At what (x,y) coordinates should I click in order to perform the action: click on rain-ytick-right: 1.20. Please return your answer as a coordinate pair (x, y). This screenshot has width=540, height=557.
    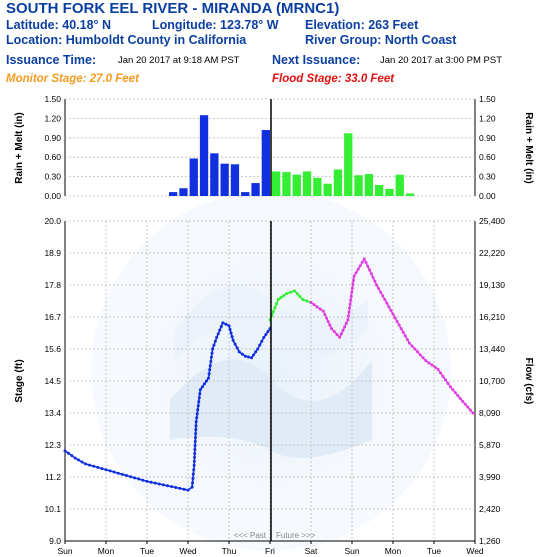
    Looking at the image, I should click on (487, 118).